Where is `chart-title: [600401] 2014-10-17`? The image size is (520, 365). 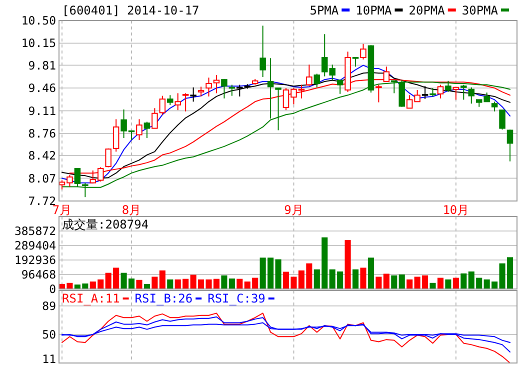 chart-title: [600401] 2014-10-17 is located at coordinates (131, 11).